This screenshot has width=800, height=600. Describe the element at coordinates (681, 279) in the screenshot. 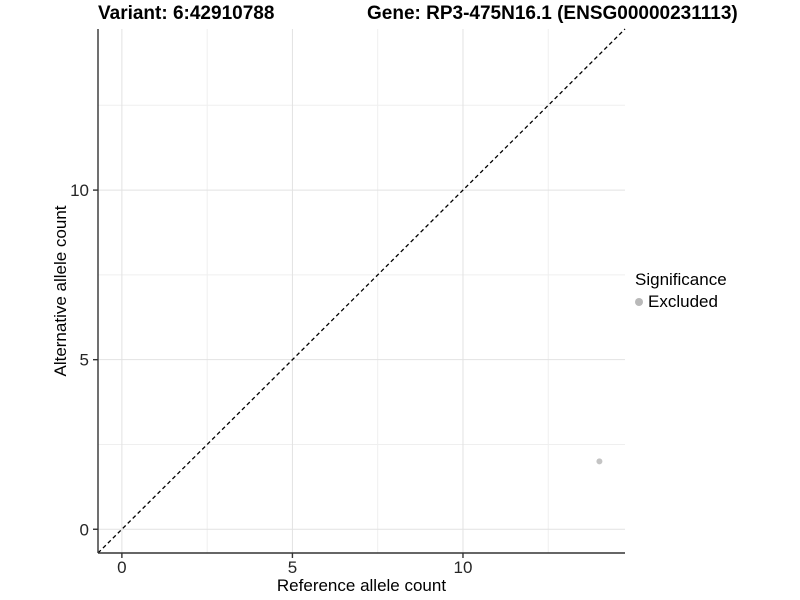

I see `legend-title: Significance` at that location.